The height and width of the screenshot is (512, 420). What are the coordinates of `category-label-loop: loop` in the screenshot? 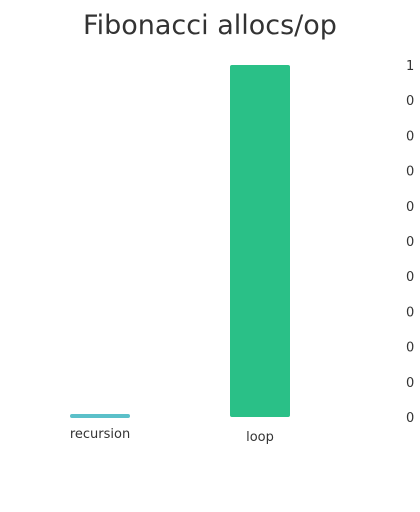 It's located at (260, 437).